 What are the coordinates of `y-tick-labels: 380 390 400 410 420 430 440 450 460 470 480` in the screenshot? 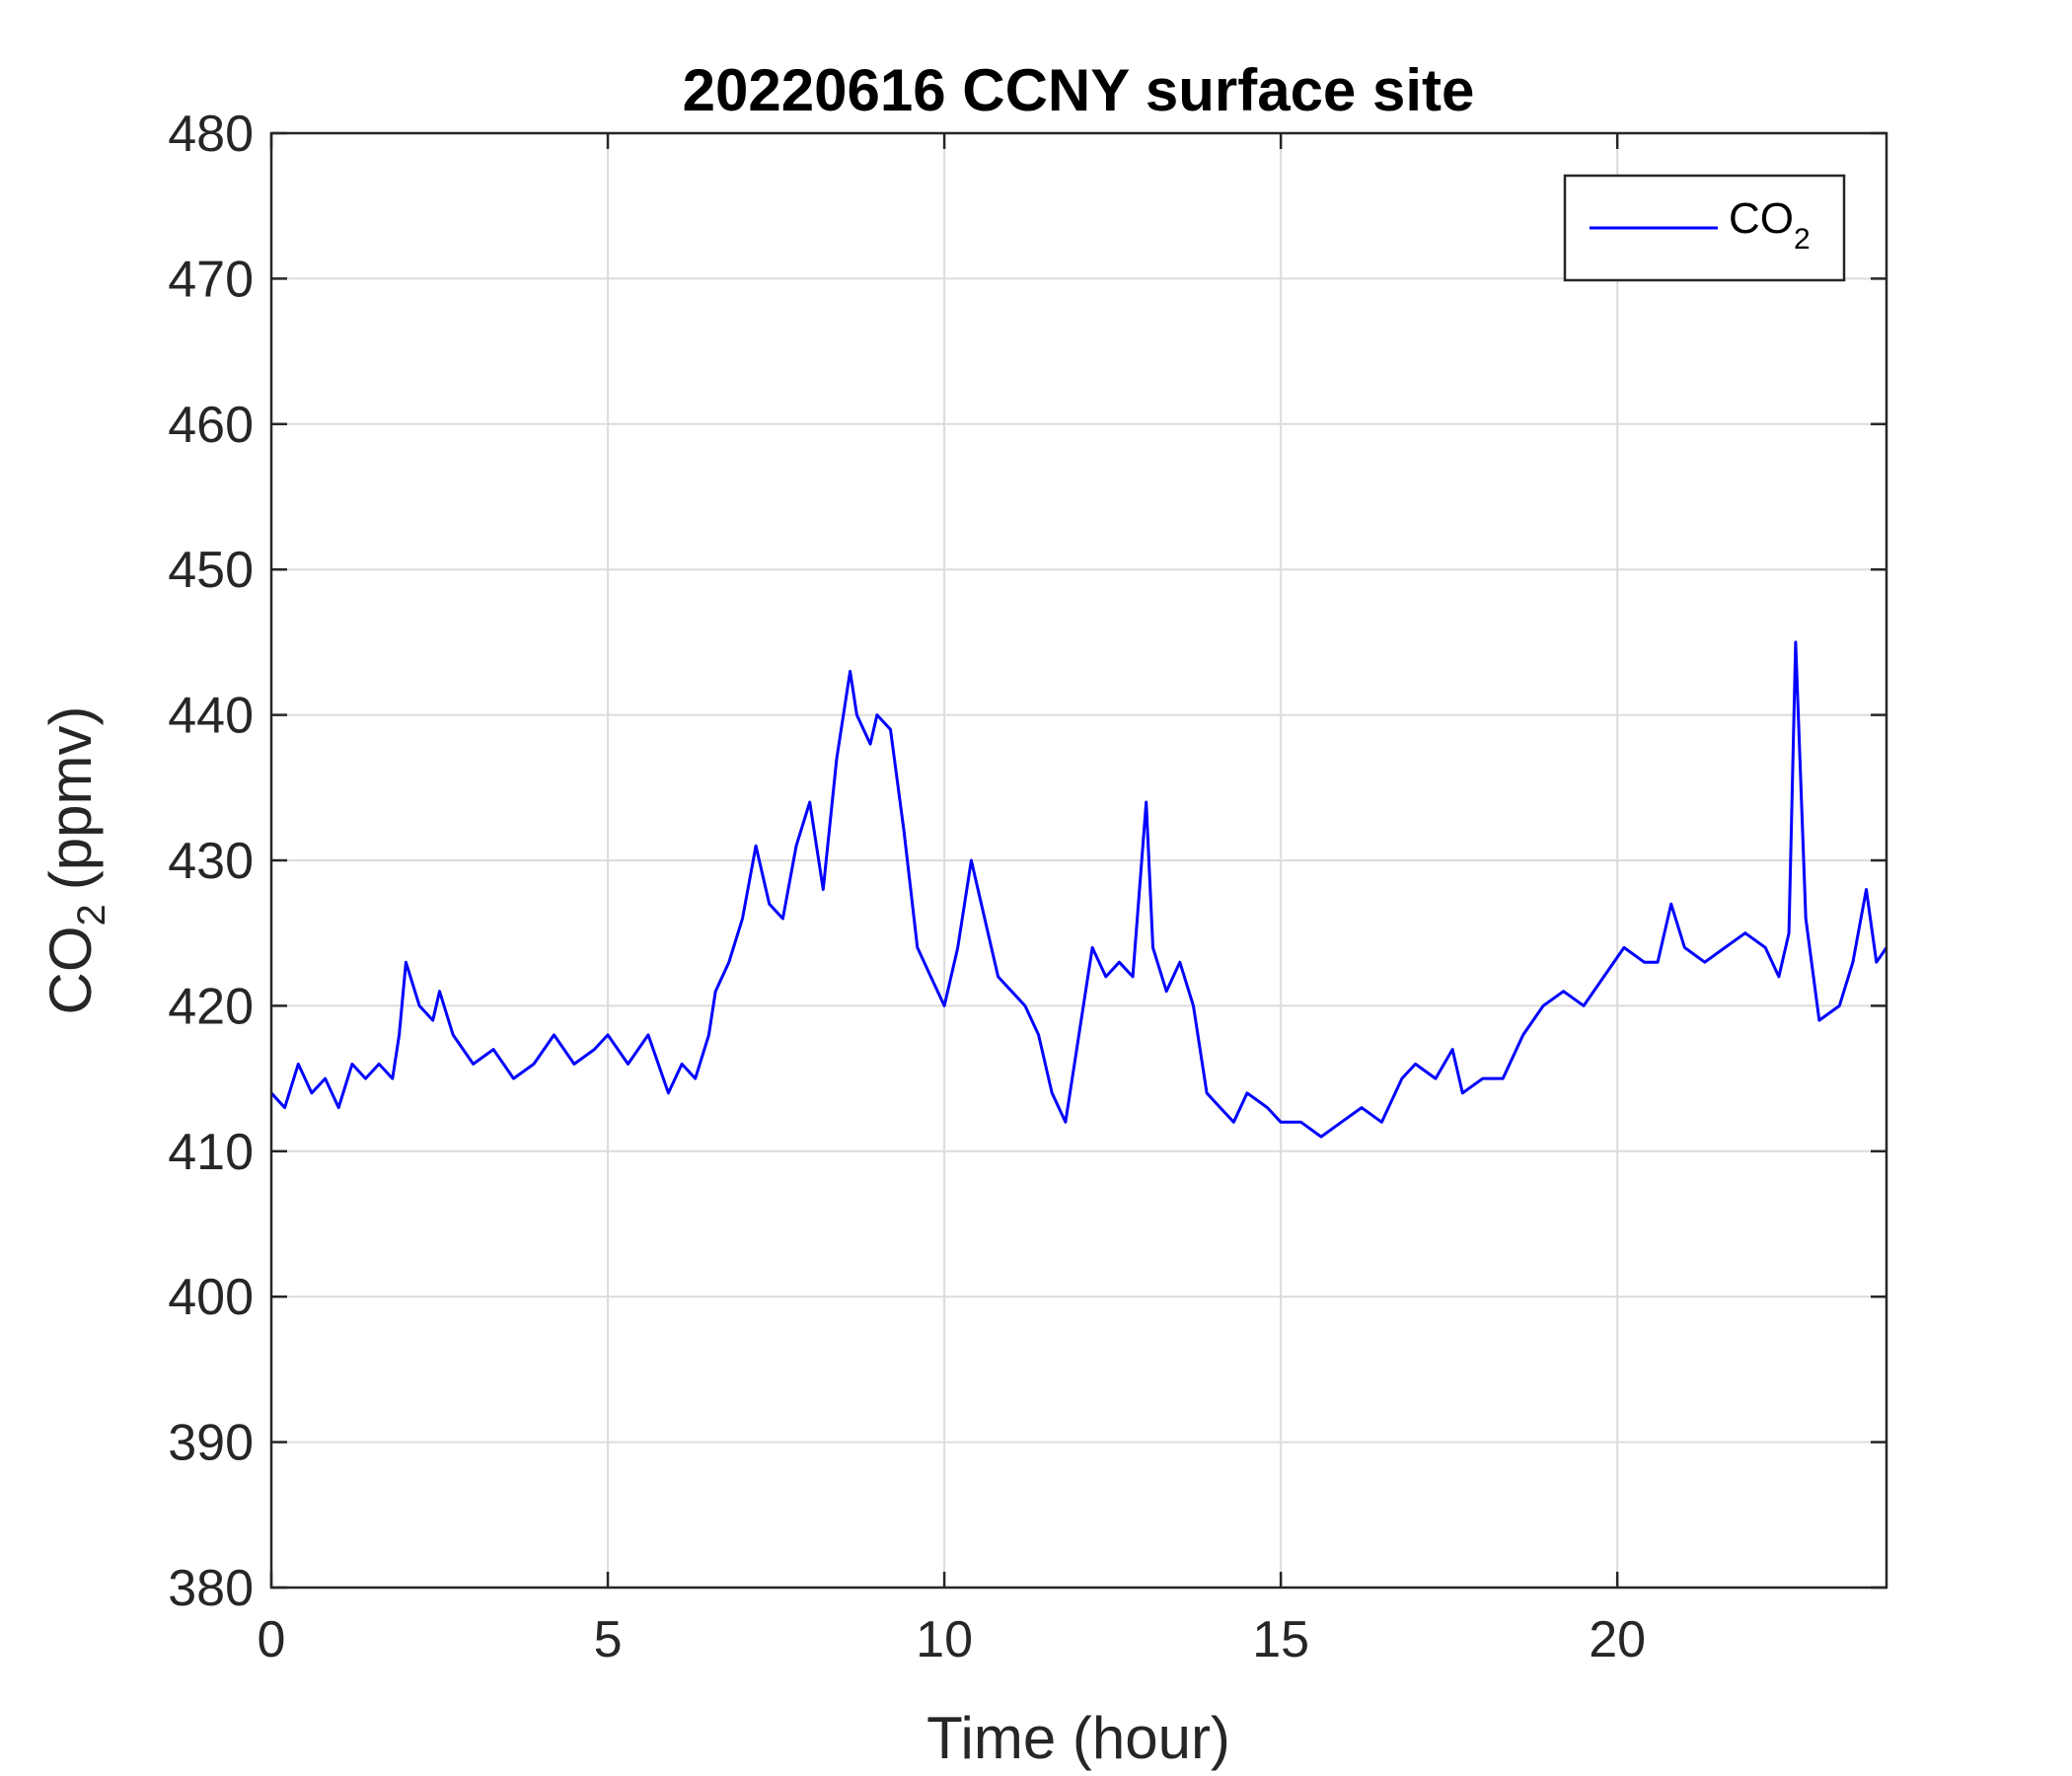 It's located at (211, 862).